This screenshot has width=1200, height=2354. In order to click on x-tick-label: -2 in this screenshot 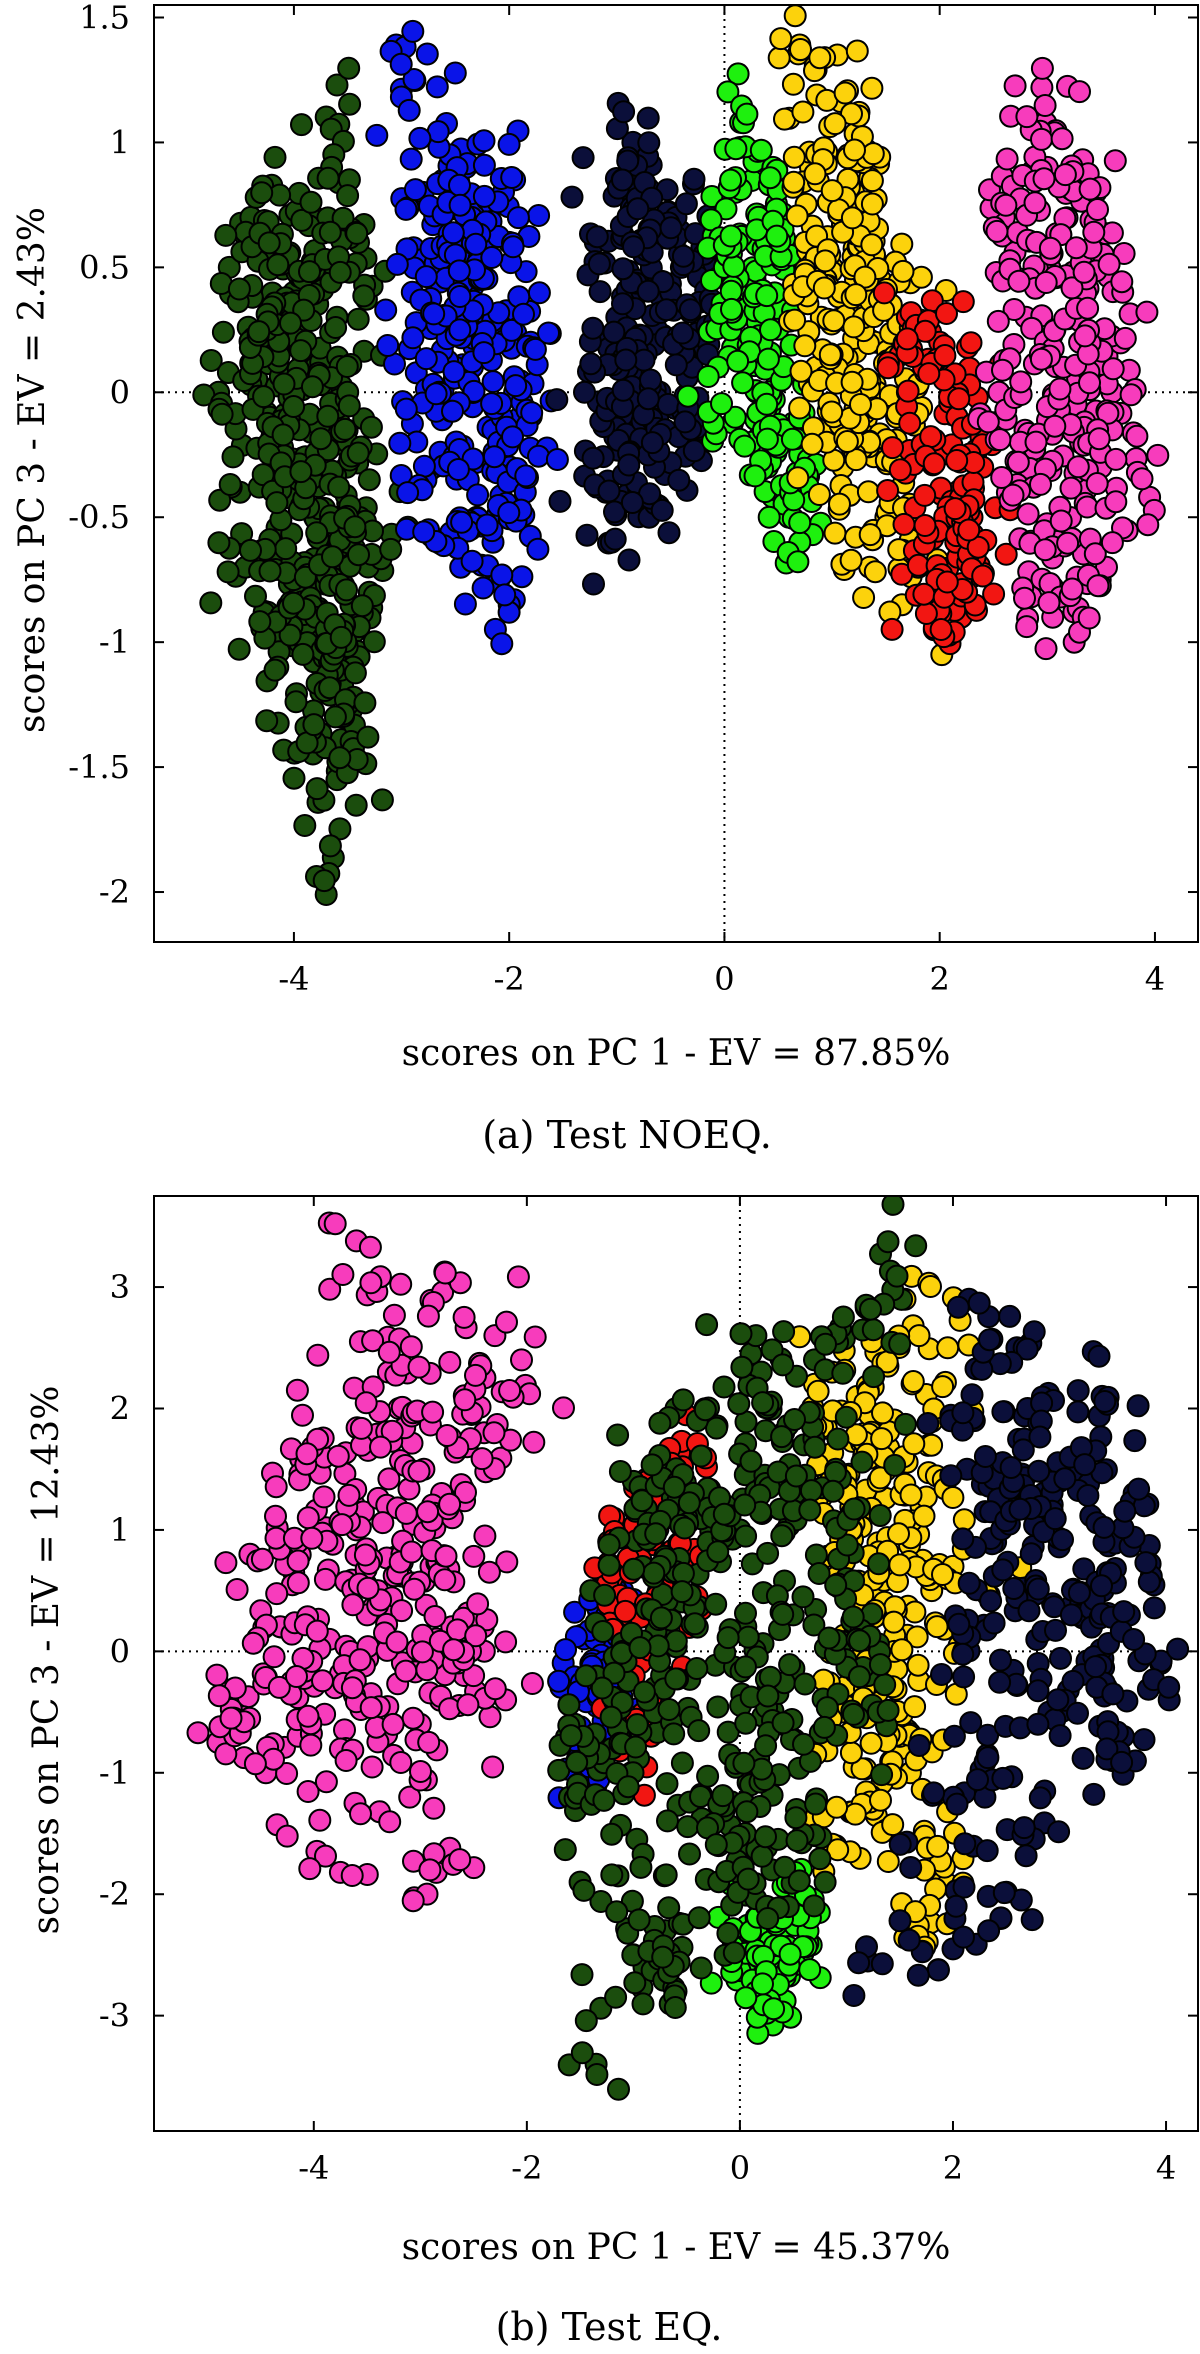, I will do `click(509, 979)`.